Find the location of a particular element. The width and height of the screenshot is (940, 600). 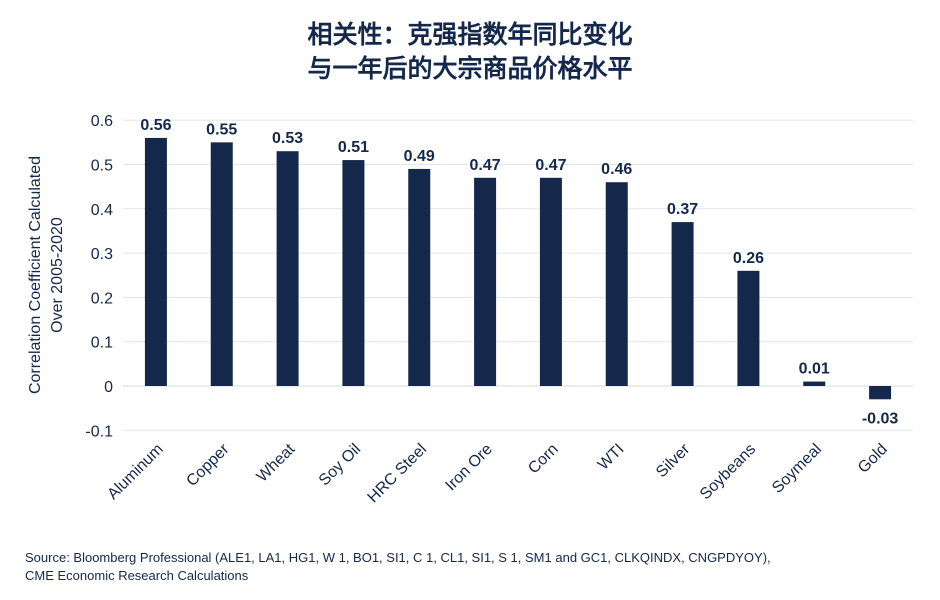

chart-title-line-2: 与一年后的大宗商品价格水平 is located at coordinates (470, 68).